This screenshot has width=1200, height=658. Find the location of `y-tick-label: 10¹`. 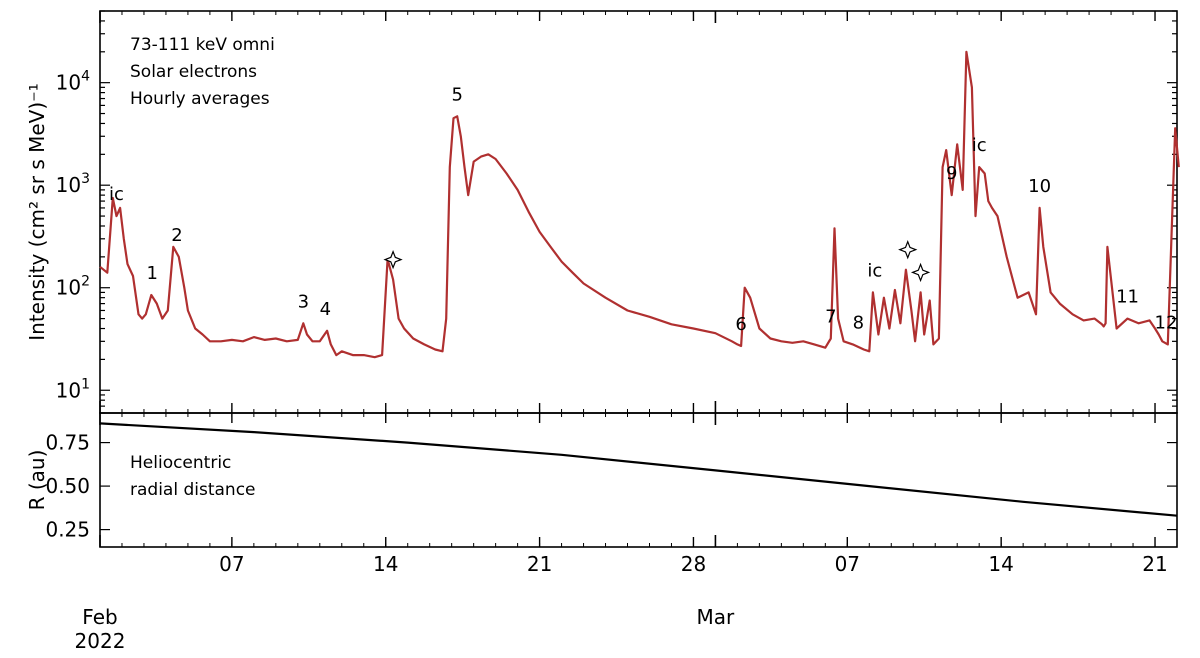

y-tick-label: 10¹ is located at coordinates (73, 389).